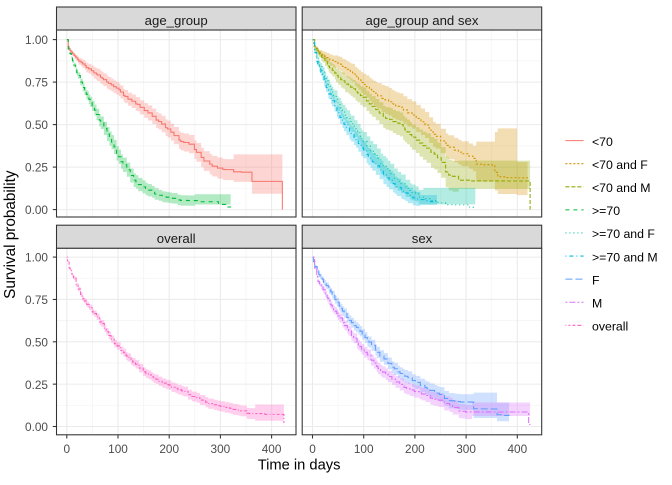 The height and width of the screenshot is (485, 672). I want to click on svg-text: >=70, so click(606, 211).